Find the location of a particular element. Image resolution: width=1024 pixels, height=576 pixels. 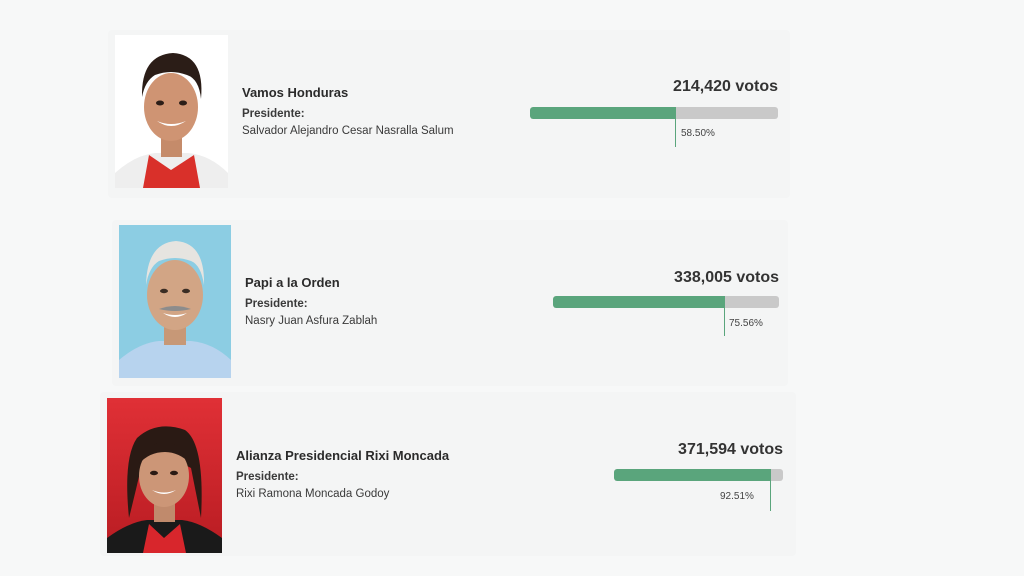

percent-label: 92.51% is located at coordinates (737, 496).